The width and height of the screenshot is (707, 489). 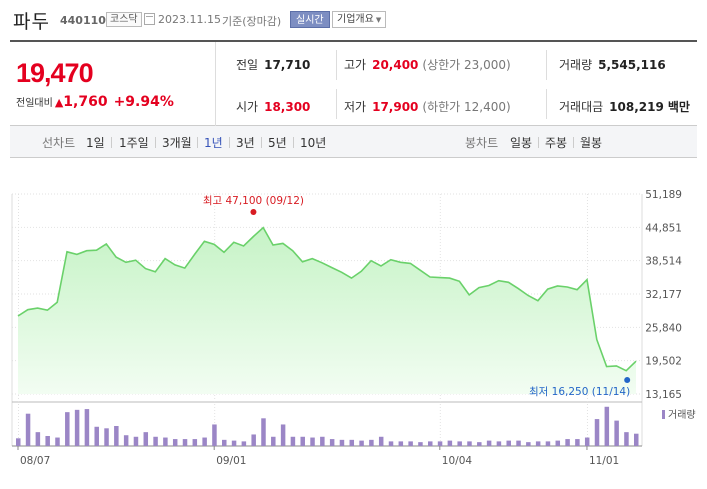 I want to click on high-price: 고가 20,400 (상한가 23,000), so click(x=427, y=64).